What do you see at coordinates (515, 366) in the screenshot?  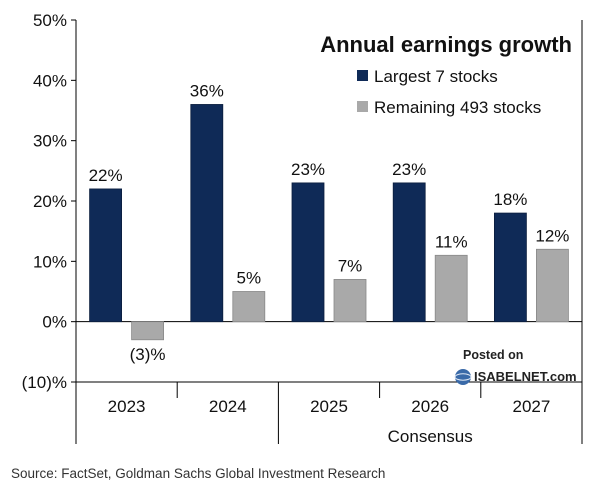 I see `watermark: Posted on ISABELNET.com` at bounding box center [515, 366].